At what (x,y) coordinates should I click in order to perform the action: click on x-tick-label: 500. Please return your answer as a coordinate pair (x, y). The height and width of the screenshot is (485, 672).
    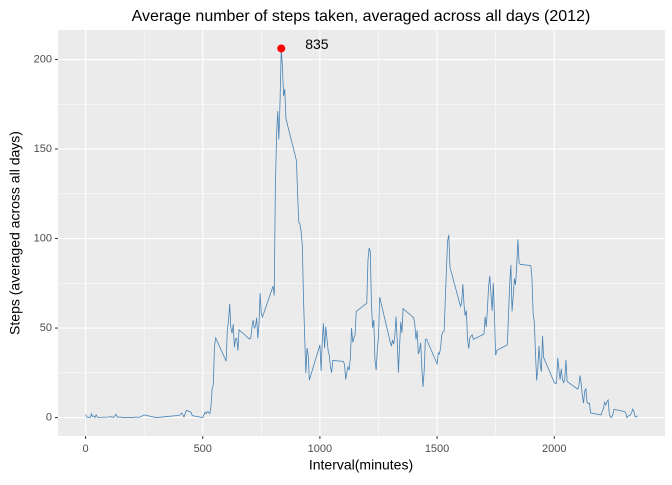
    Looking at the image, I should click on (203, 449).